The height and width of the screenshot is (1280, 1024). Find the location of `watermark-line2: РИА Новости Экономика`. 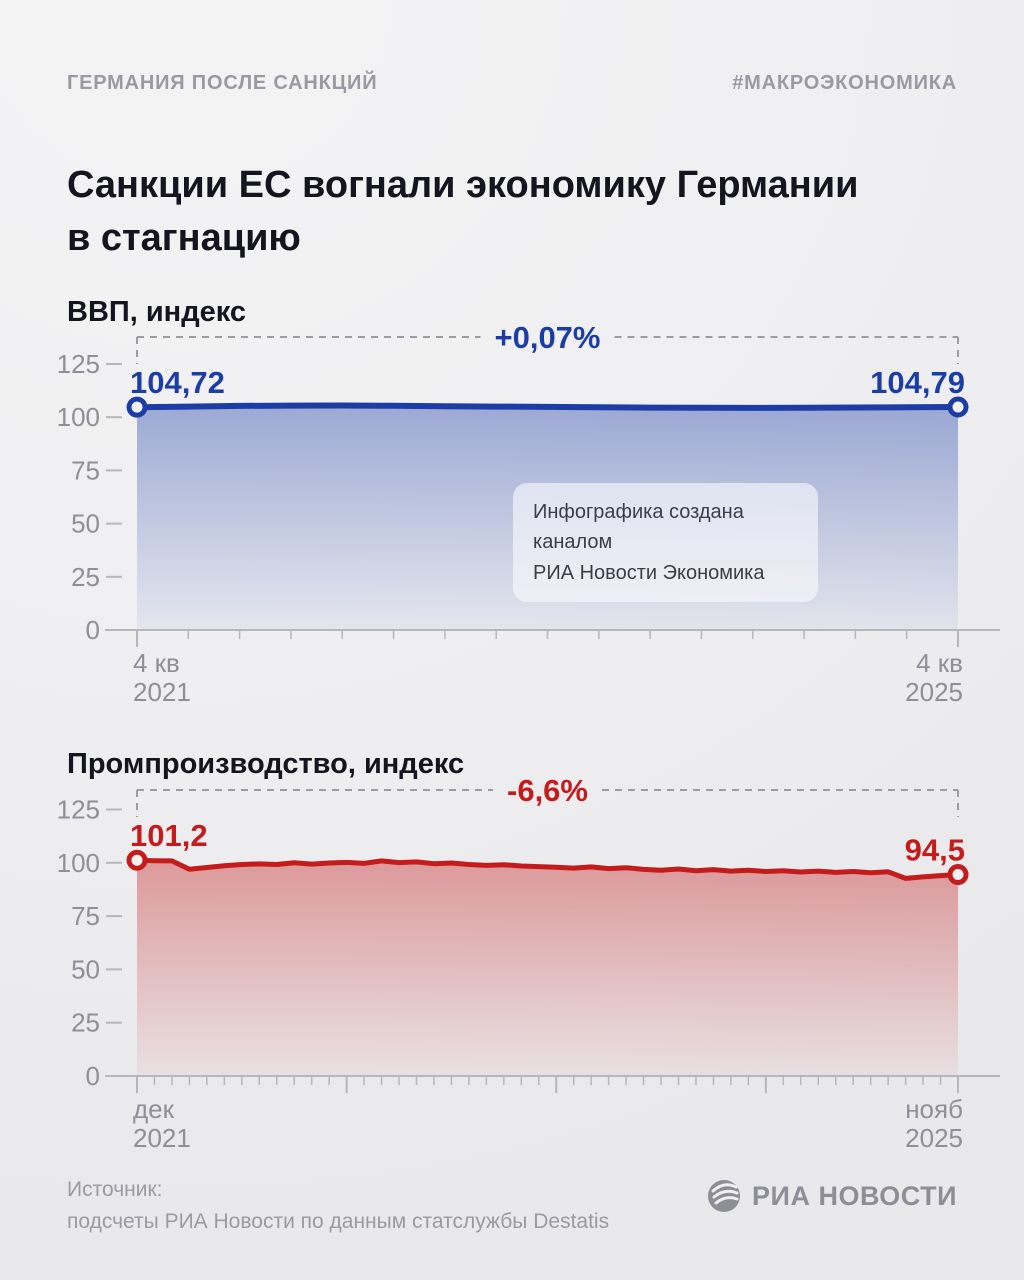

watermark-line2: РИА Новости Экономика is located at coordinates (649, 572).